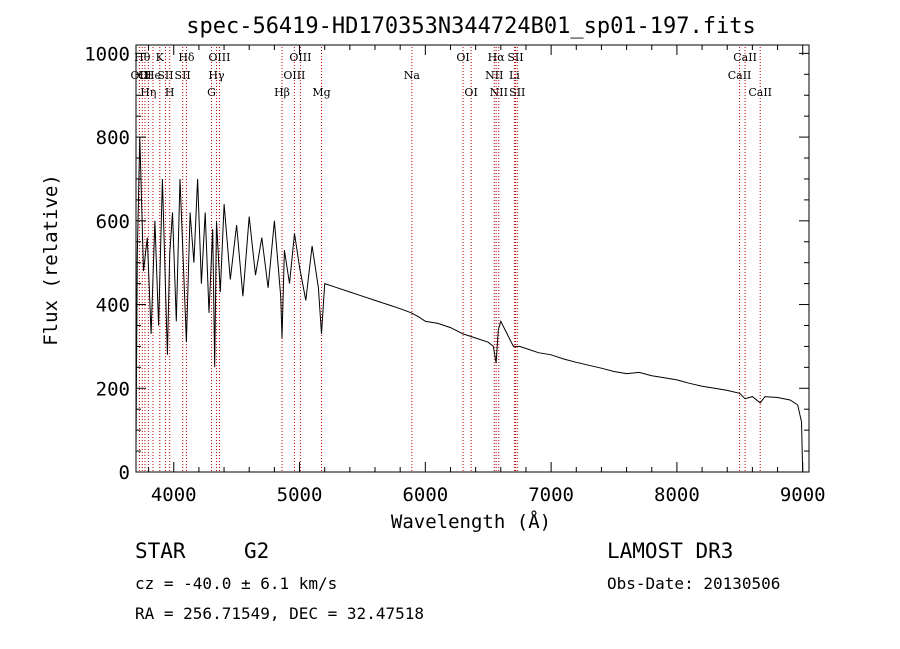  I want to click on y-tick-label: 400, so click(113, 306).